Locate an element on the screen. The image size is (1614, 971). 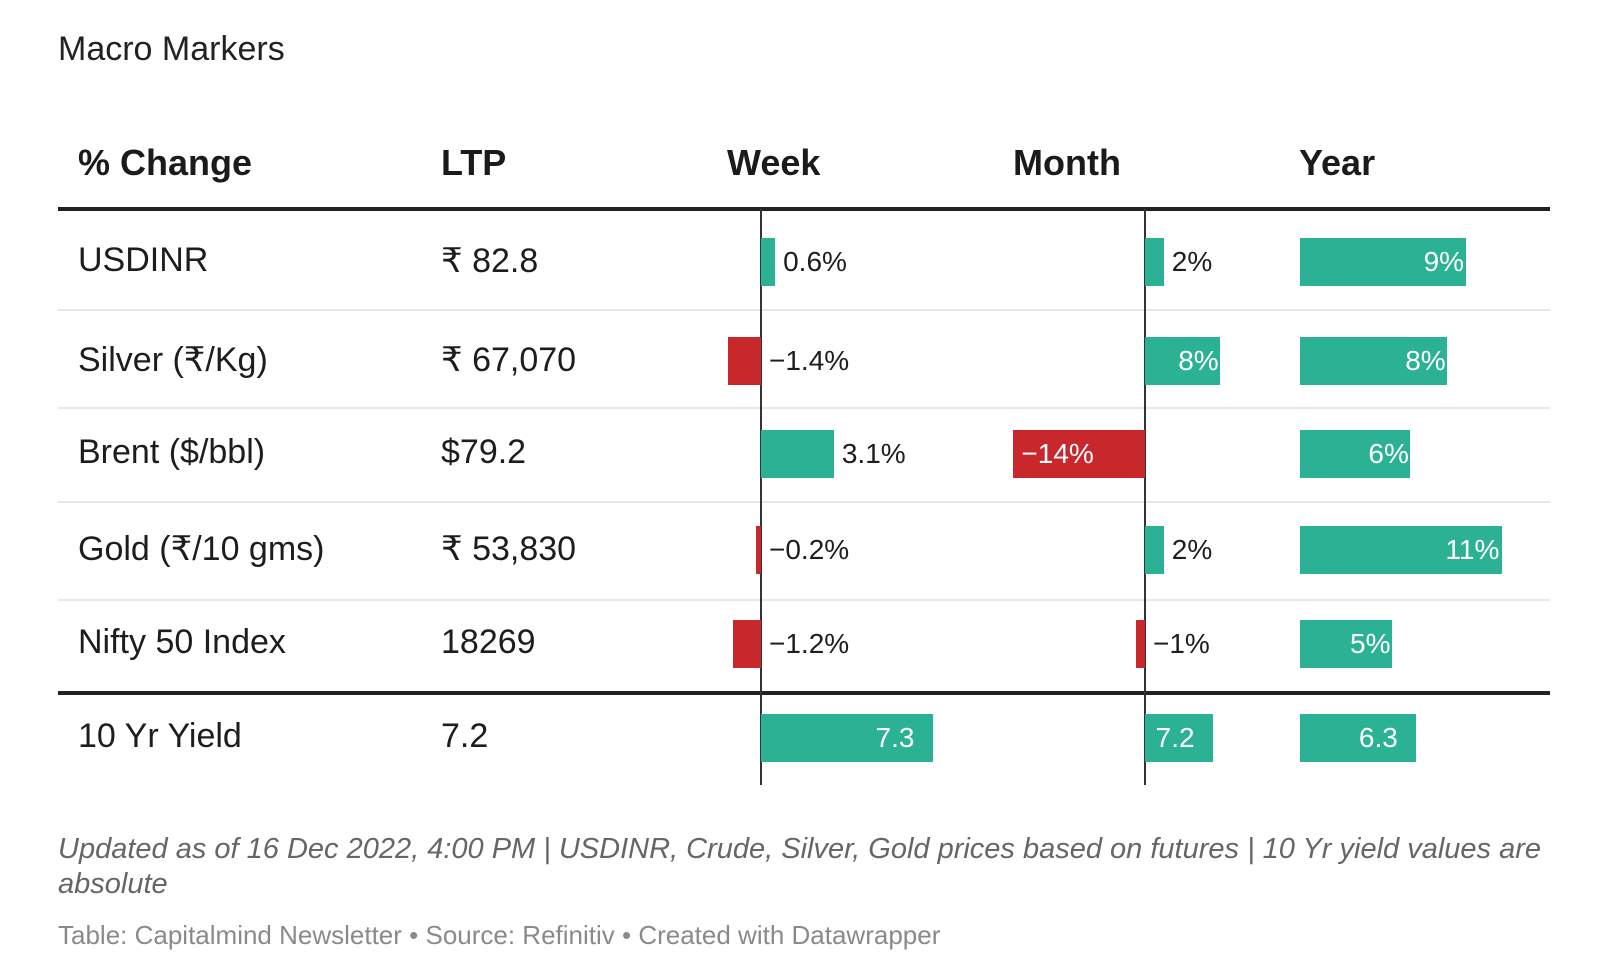
year-value-label: 6% is located at coordinates (1388, 453).